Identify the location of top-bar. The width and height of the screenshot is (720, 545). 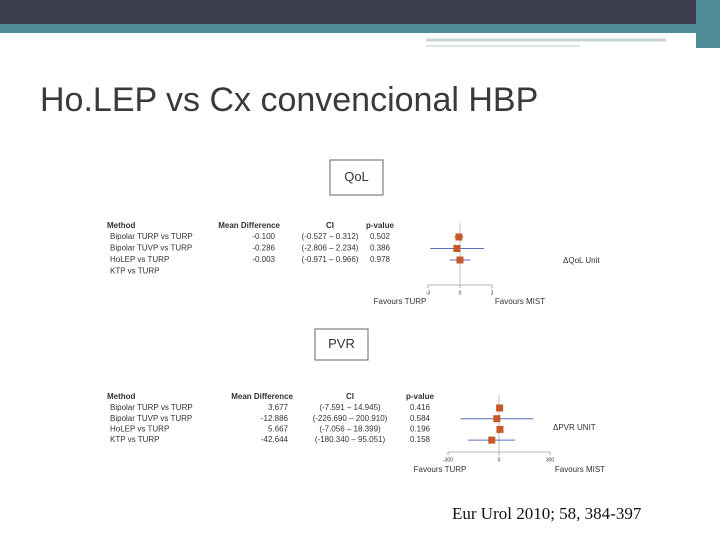
(360, 12).